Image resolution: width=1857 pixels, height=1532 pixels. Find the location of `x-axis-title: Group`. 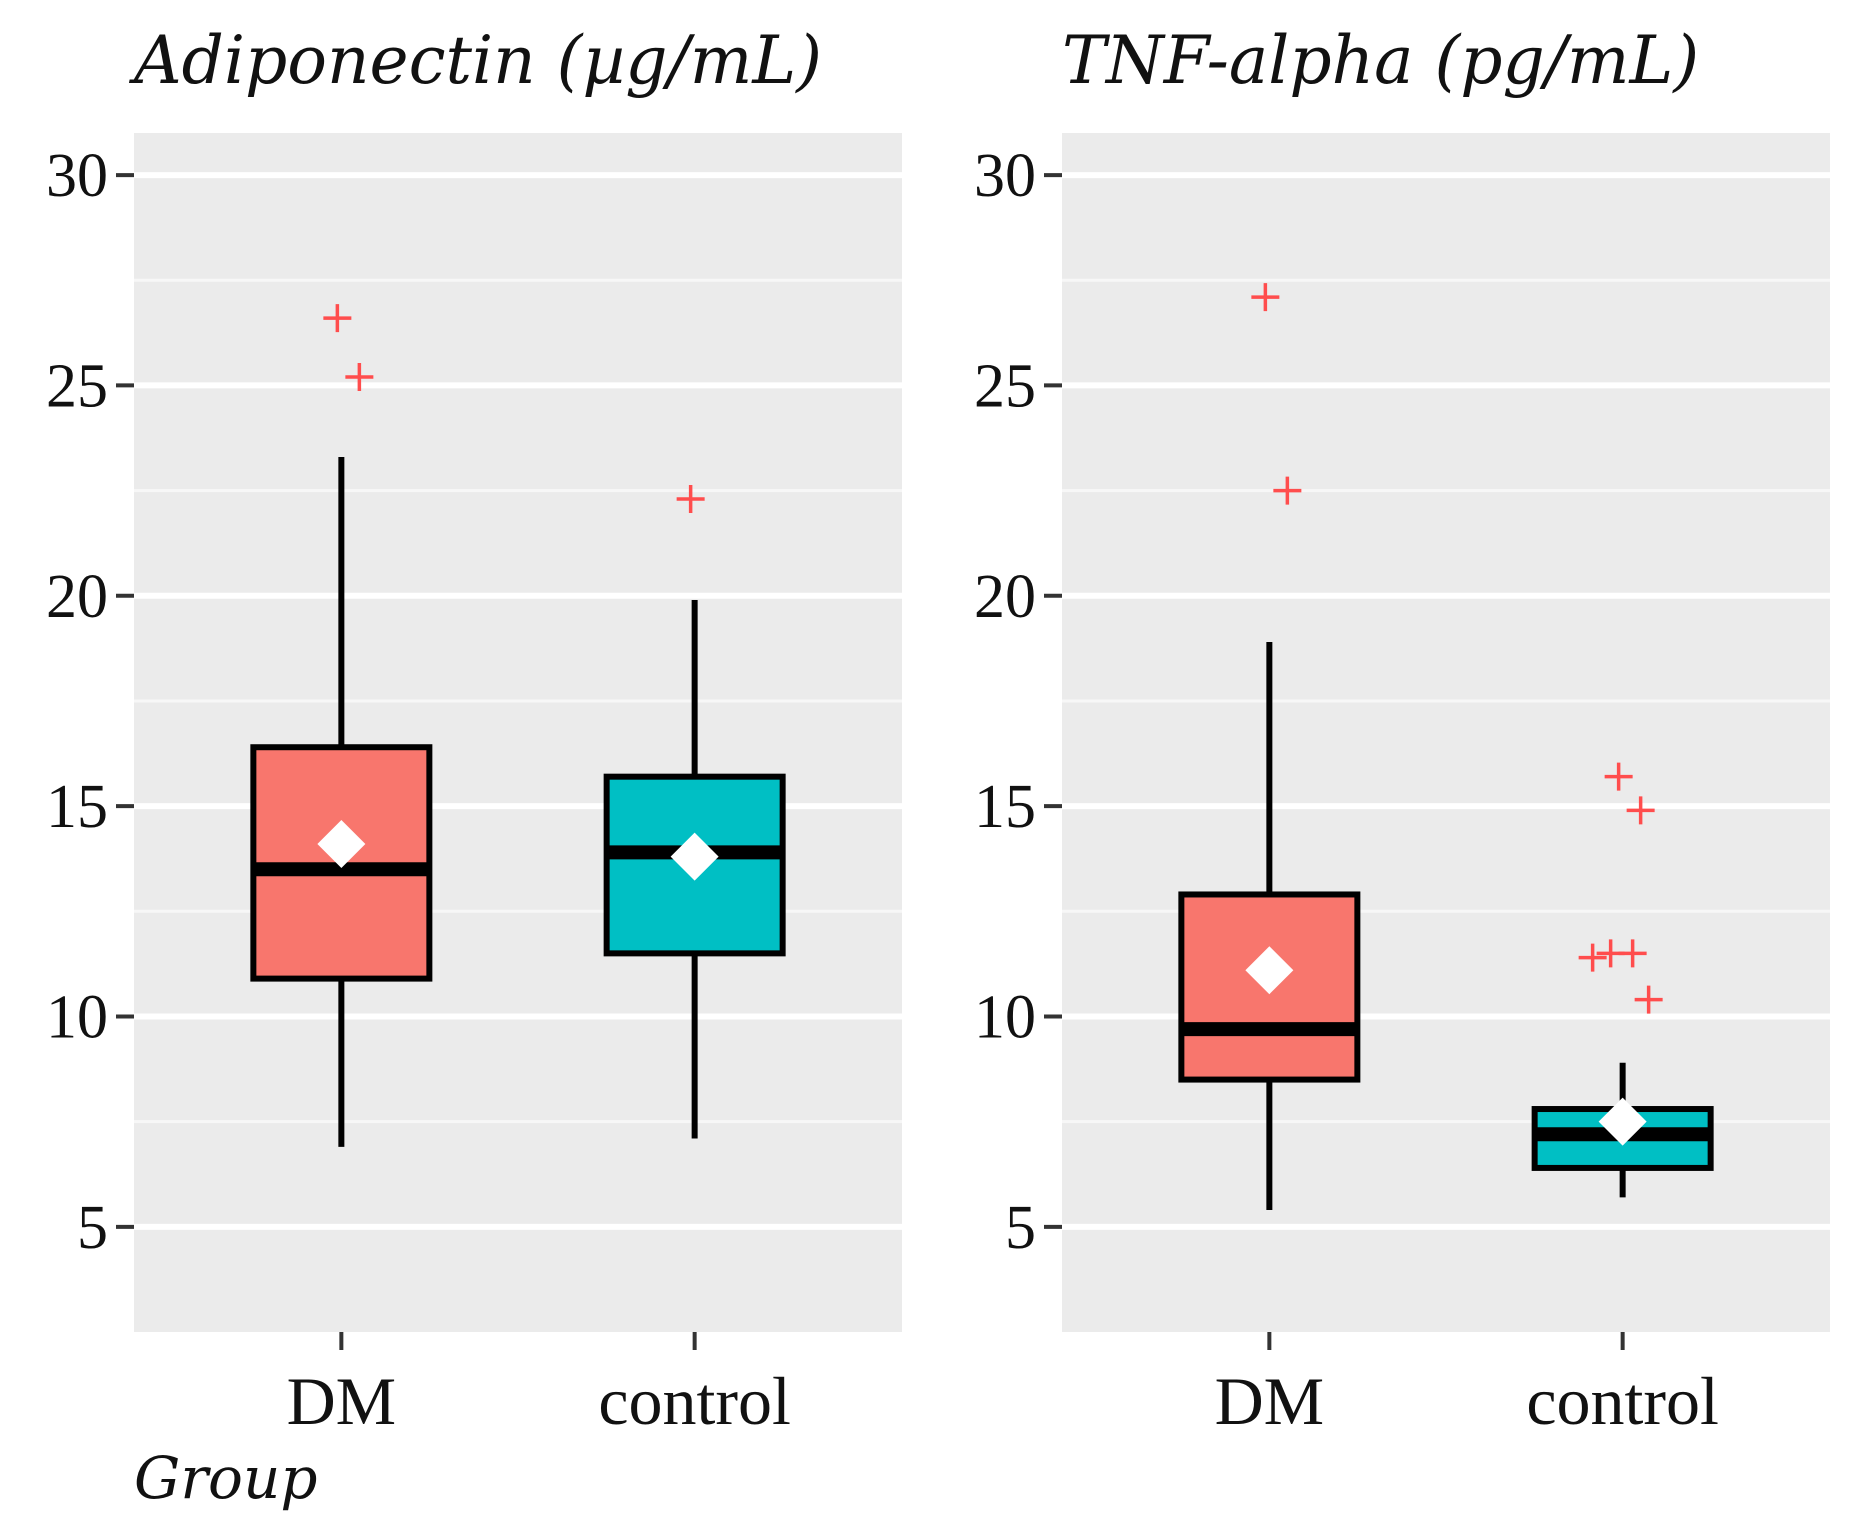

x-axis-title: Group is located at coordinates (225, 1478).